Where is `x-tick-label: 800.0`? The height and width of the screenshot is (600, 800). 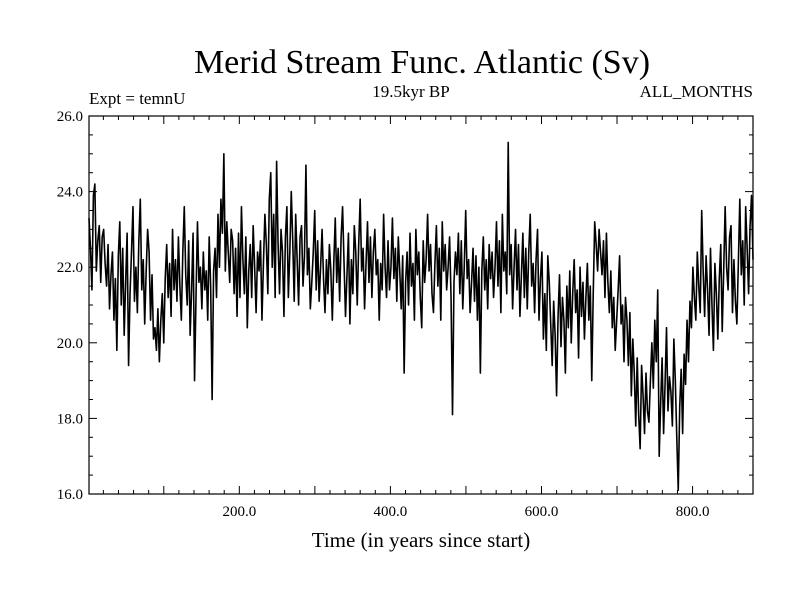 x-tick-label: 800.0 is located at coordinates (693, 512).